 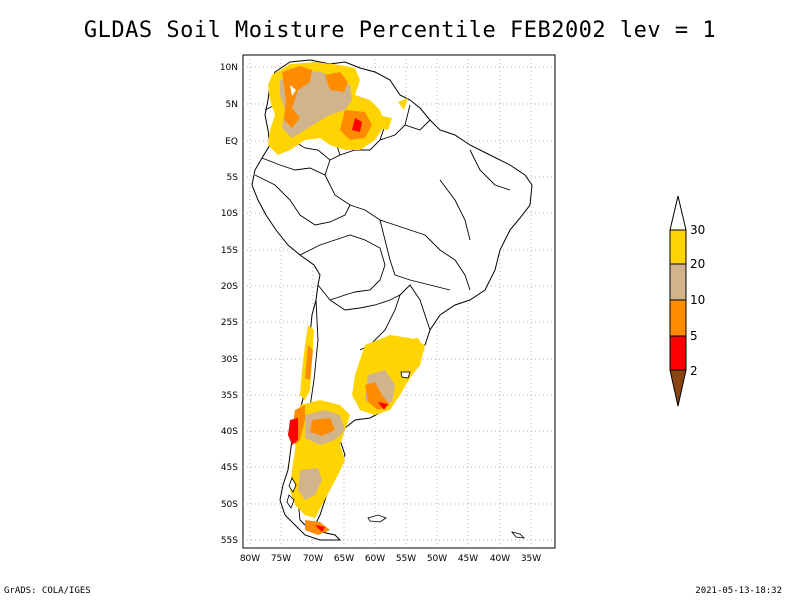 I want to click on lat-label-20s: 20S, so click(x=229, y=287).